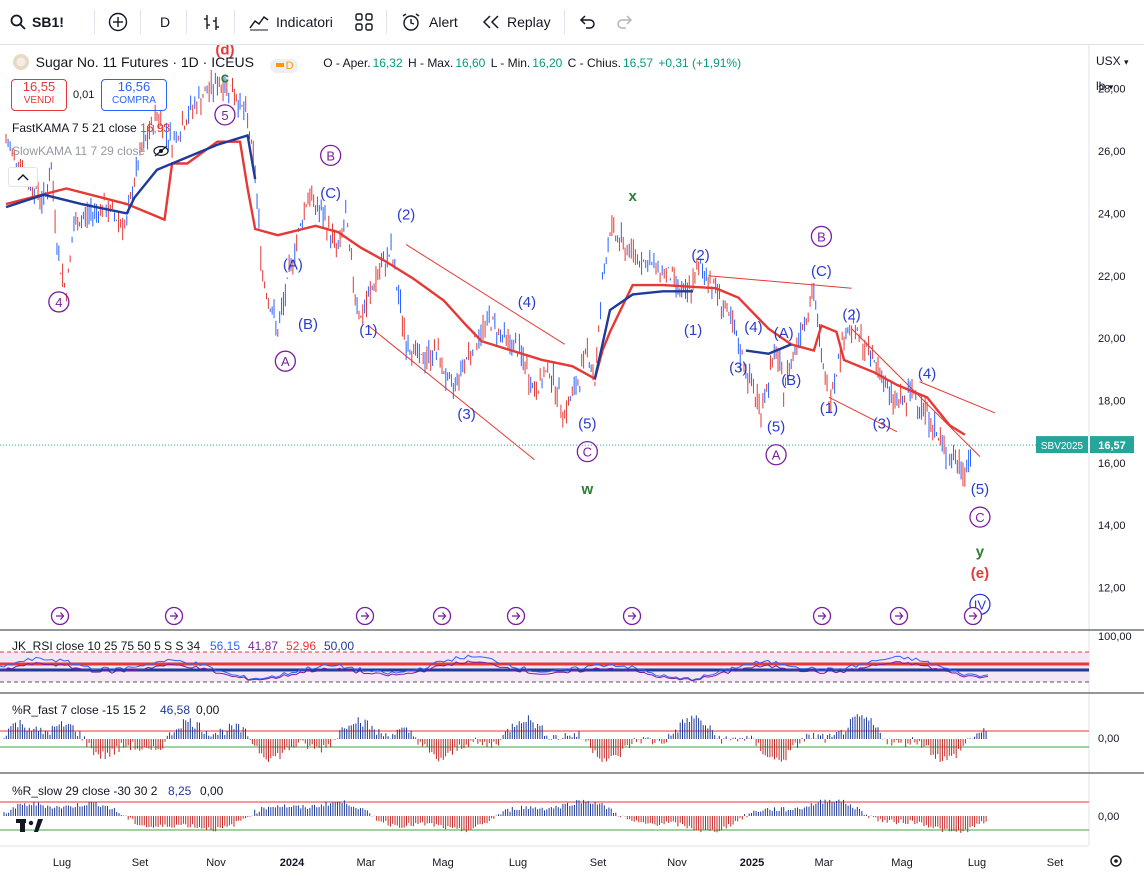 This screenshot has width=1144, height=876. I want to click on rsi-line, so click(494, 667).